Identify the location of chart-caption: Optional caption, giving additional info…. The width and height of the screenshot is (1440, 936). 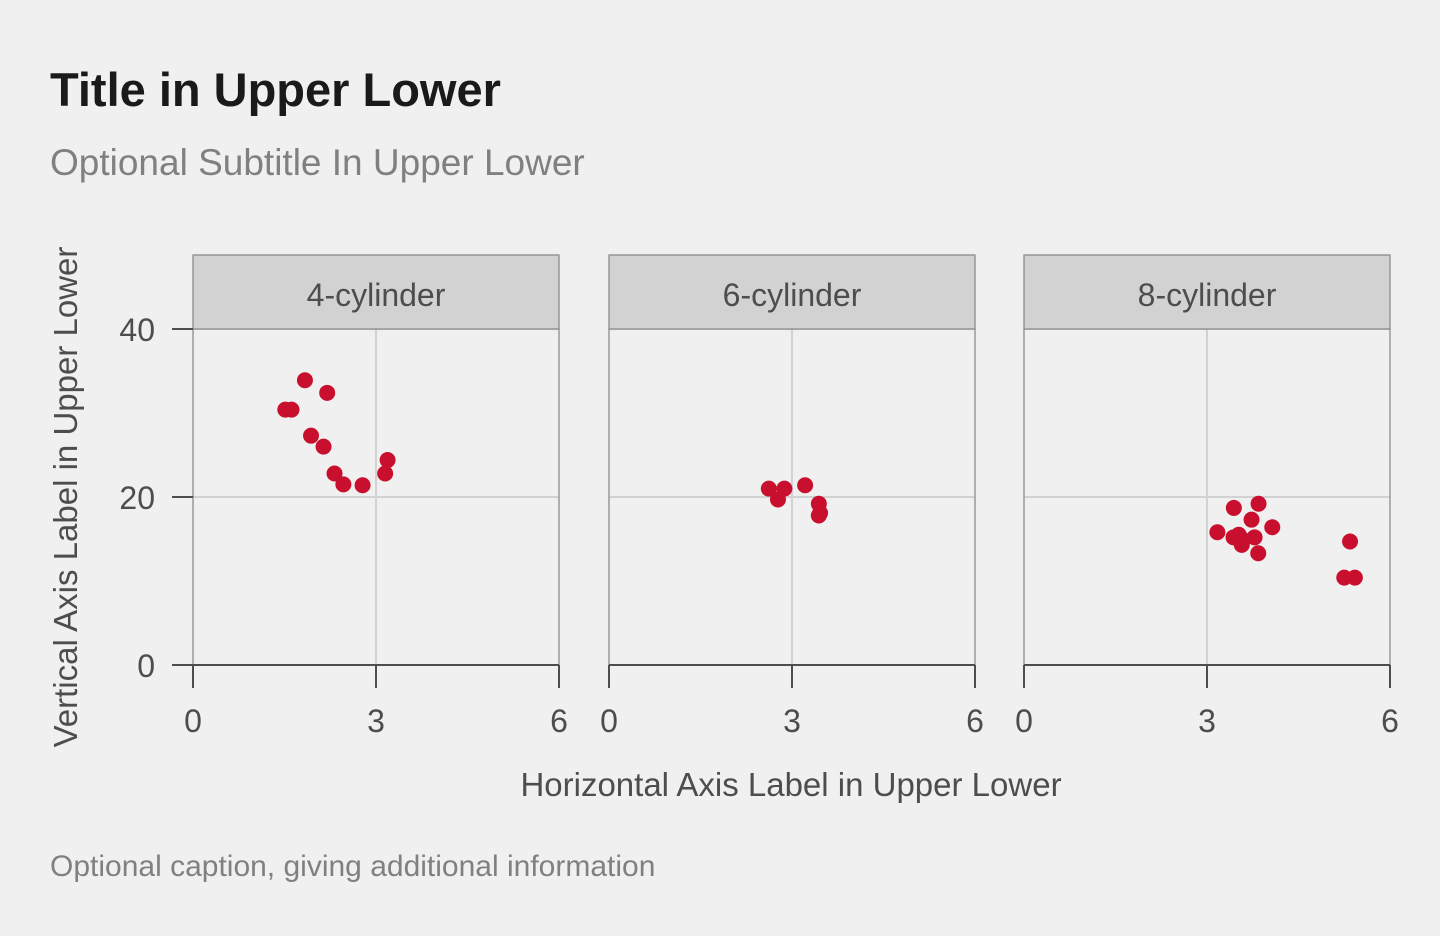
(353, 866).